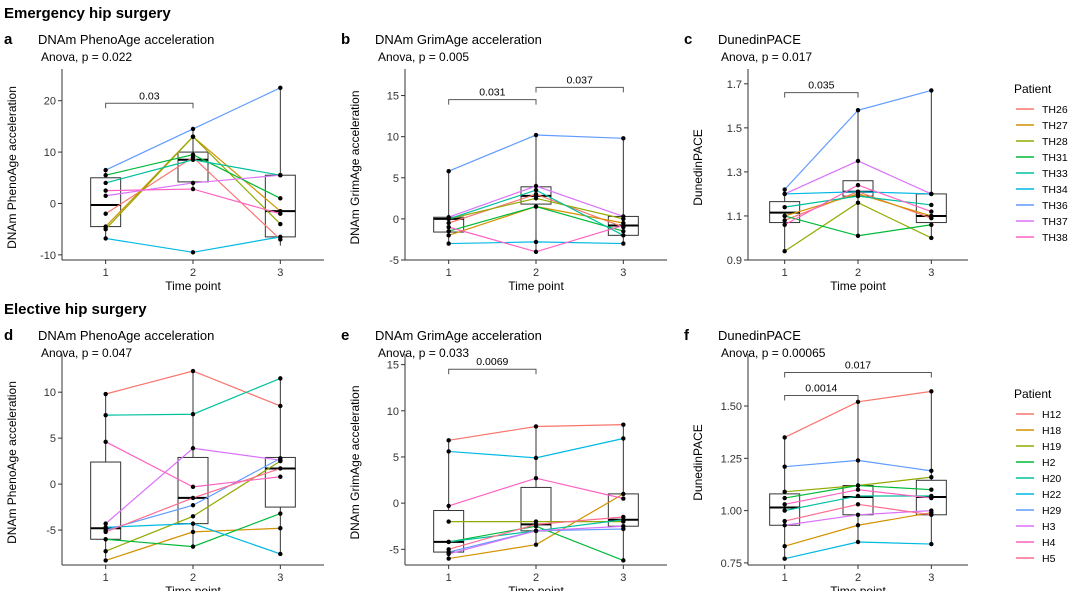  I want to click on legend-label: TH34, so click(1055, 190).